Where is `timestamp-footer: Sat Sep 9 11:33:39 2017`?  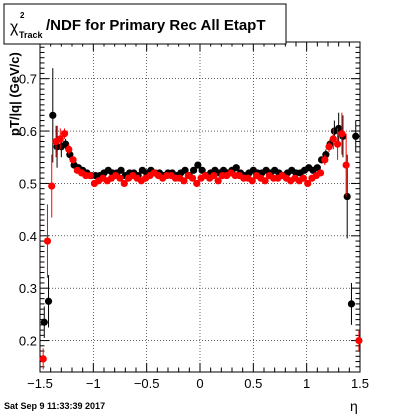
timestamp-footer: Sat Sep 9 11:33:39 2017 is located at coordinates (54, 406).